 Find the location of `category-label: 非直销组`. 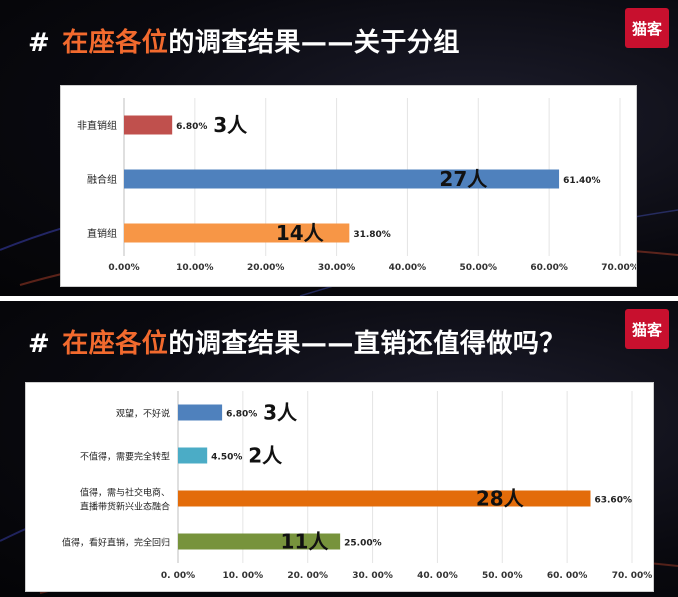

category-label: 非直销组 is located at coordinates (97, 125).